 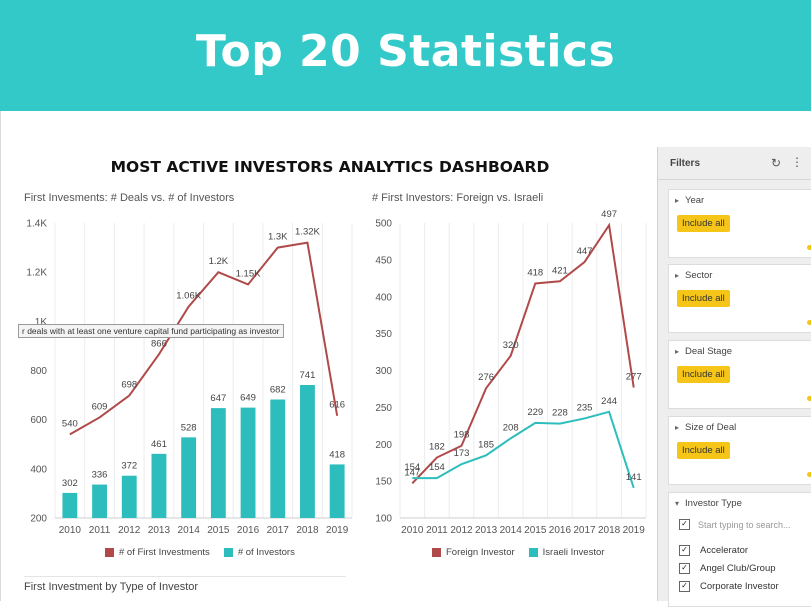 I want to click on filter-deal-stage: ▸ Deal Stage Include all, so click(x=739, y=374).